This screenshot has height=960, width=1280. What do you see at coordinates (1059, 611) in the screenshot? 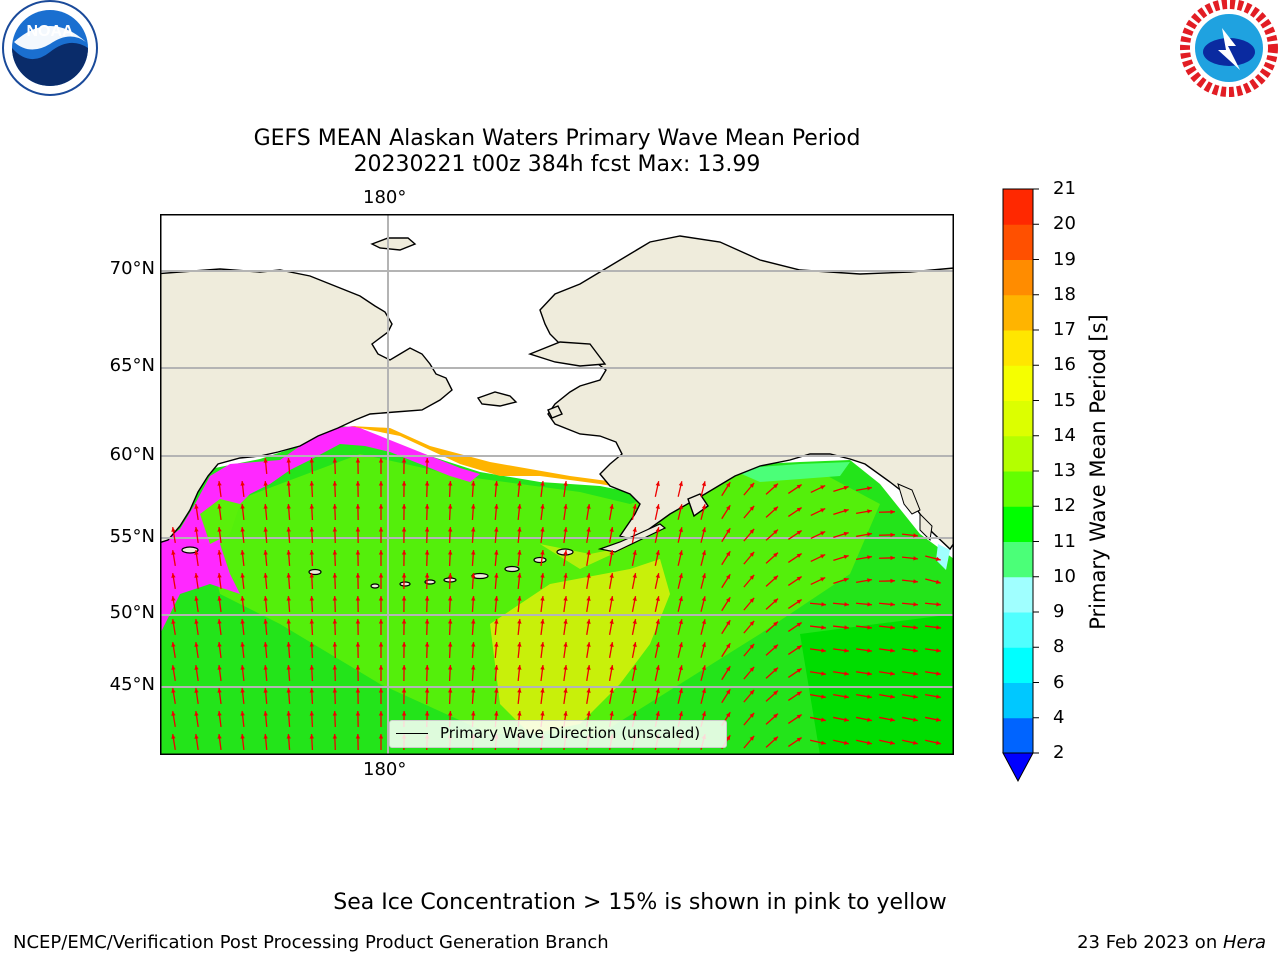
I see `colorbar-tick-label: 9` at bounding box center [1059, 611].